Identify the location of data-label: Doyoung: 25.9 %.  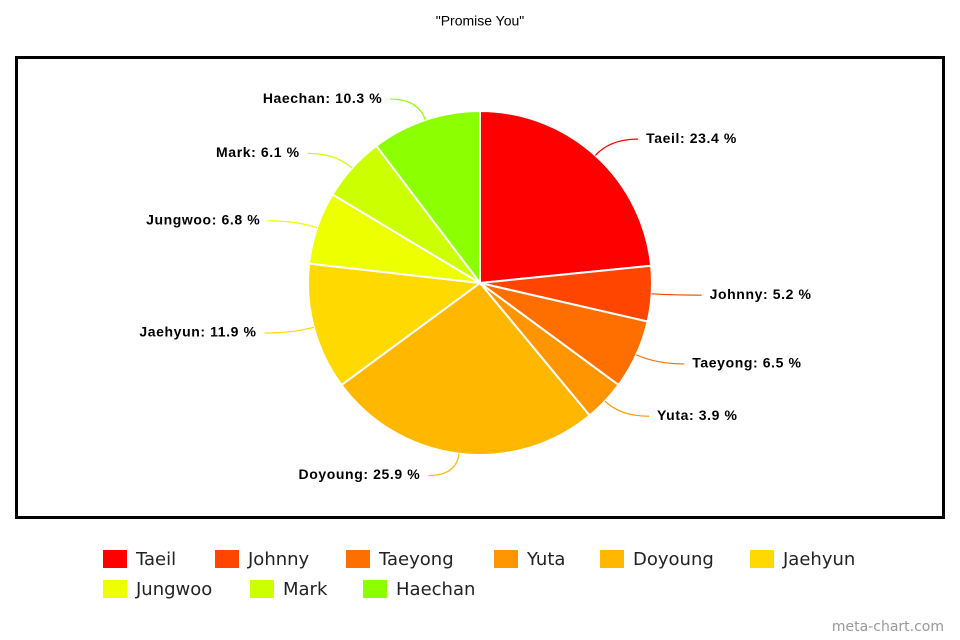
(359, 474).